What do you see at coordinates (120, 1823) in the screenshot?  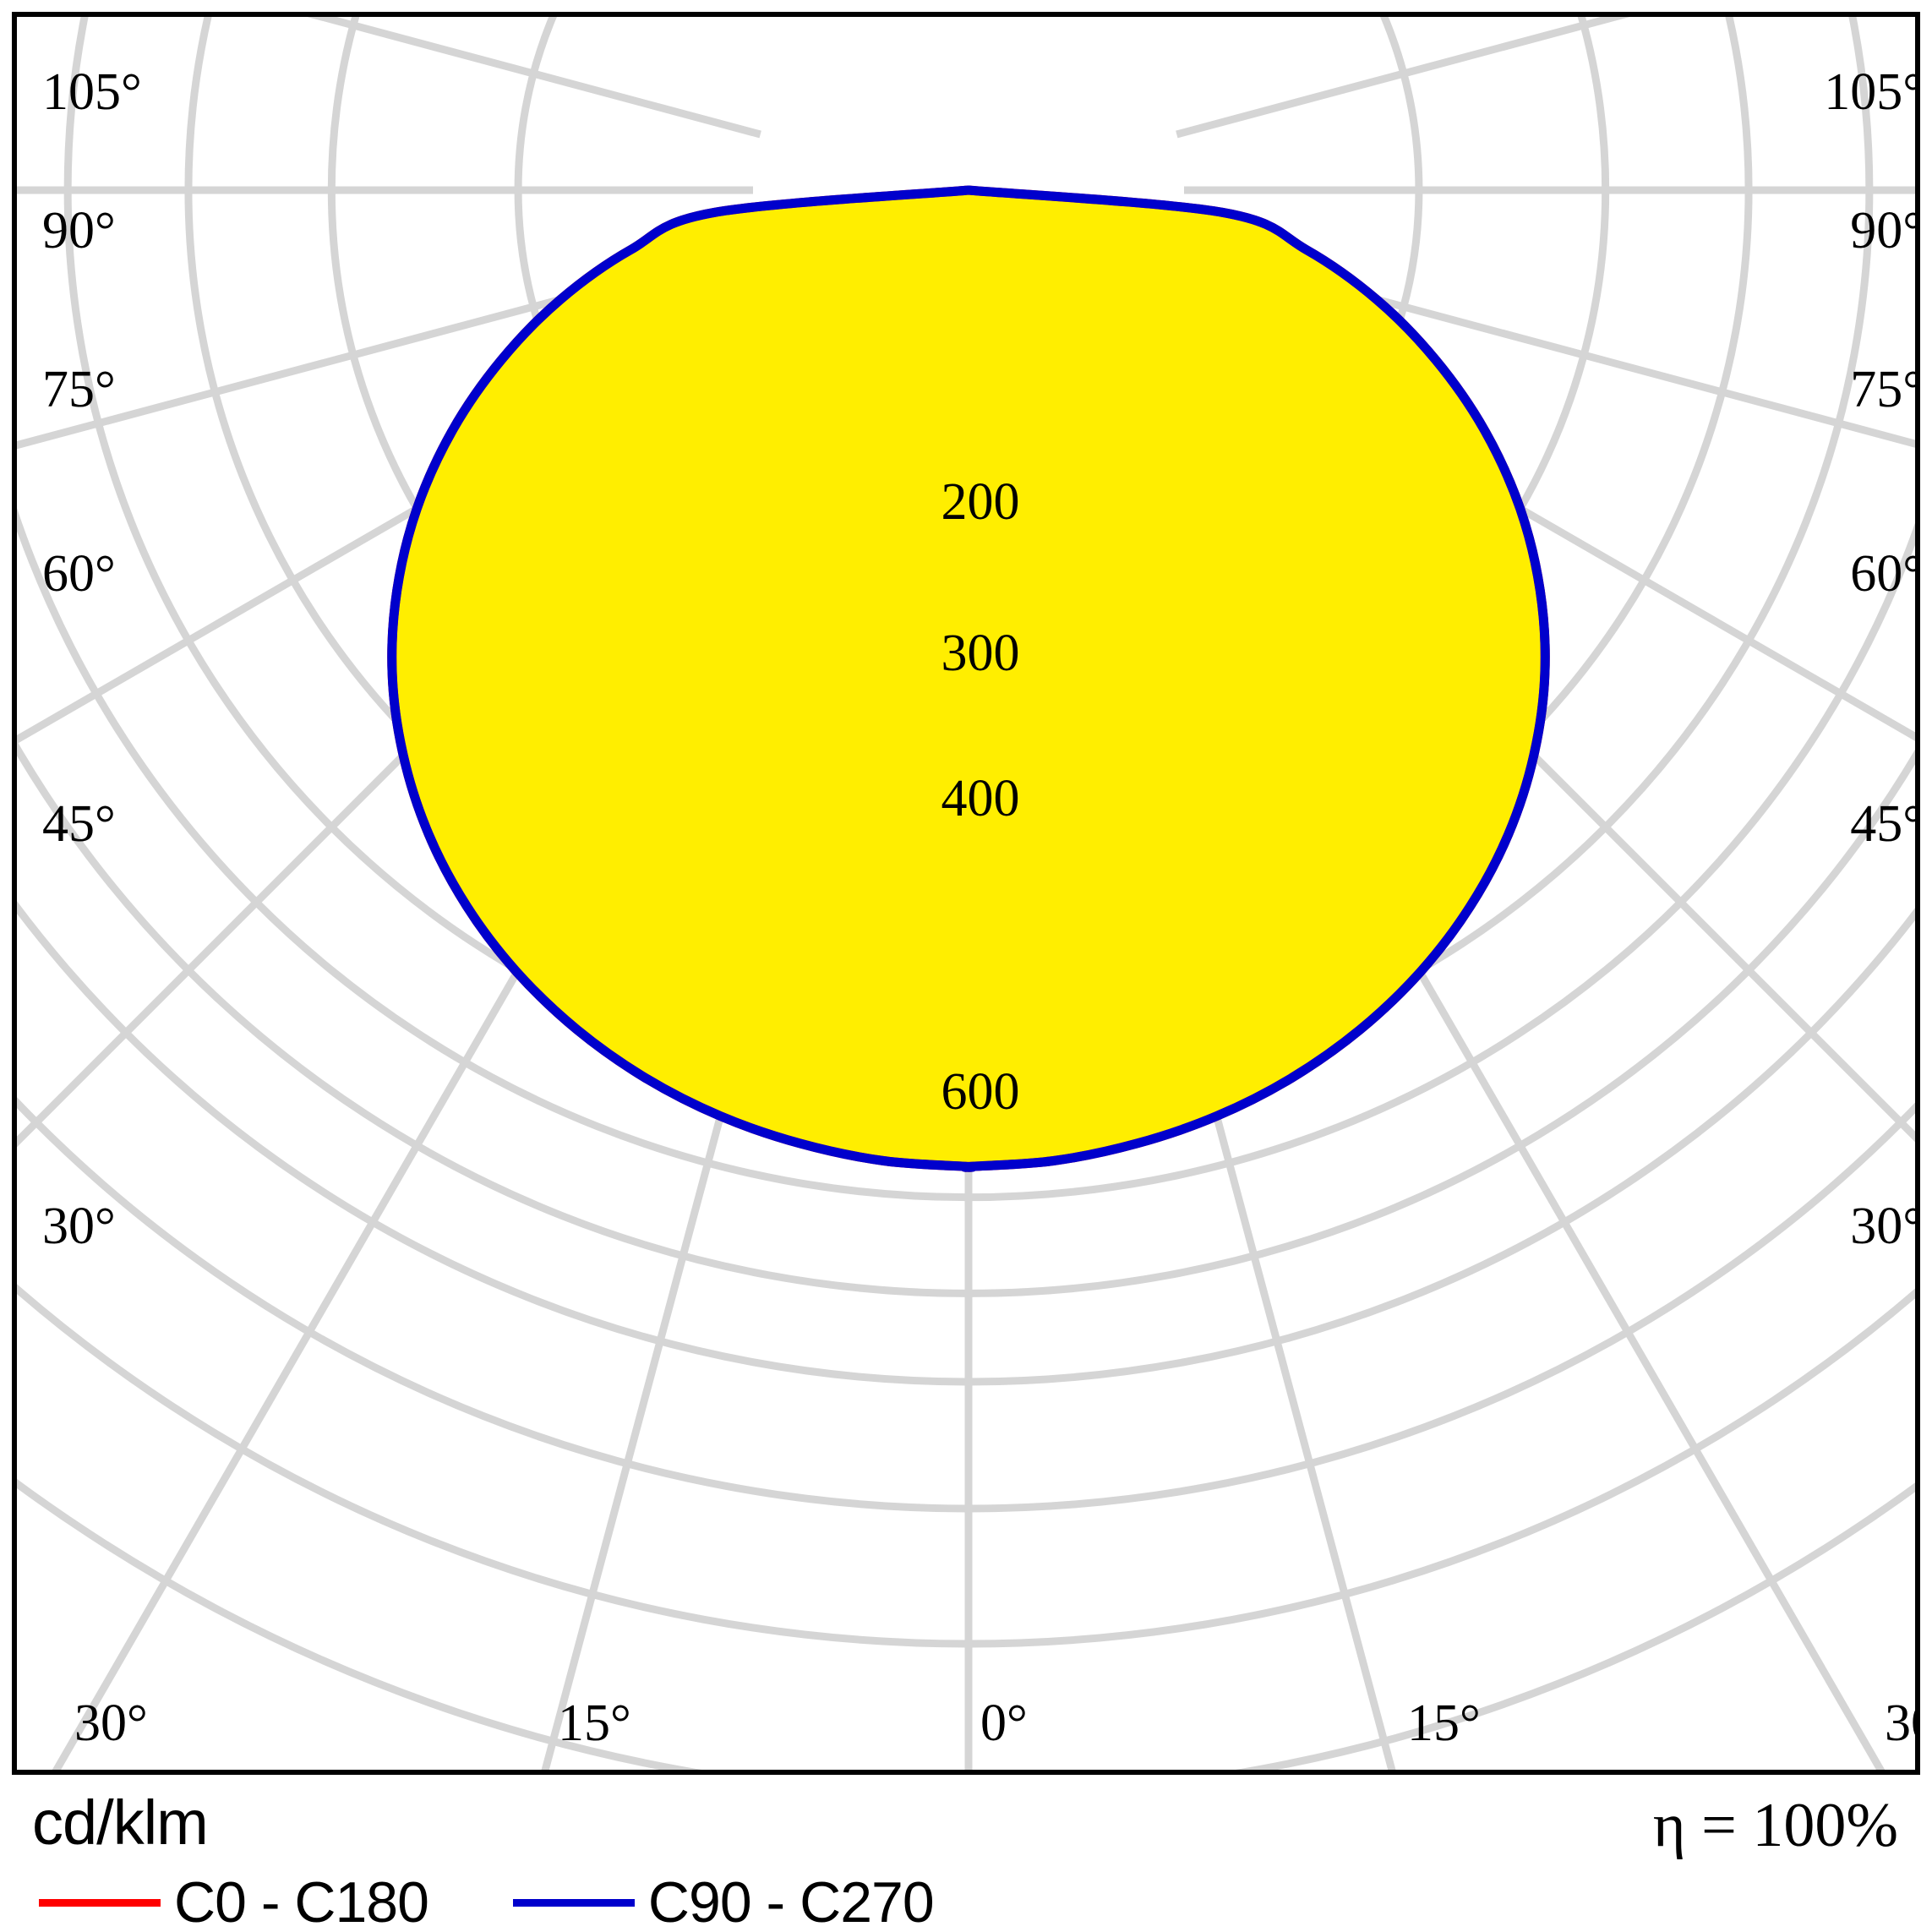 I see `units-label: cd/klm` at bounding box center [120, 1823].